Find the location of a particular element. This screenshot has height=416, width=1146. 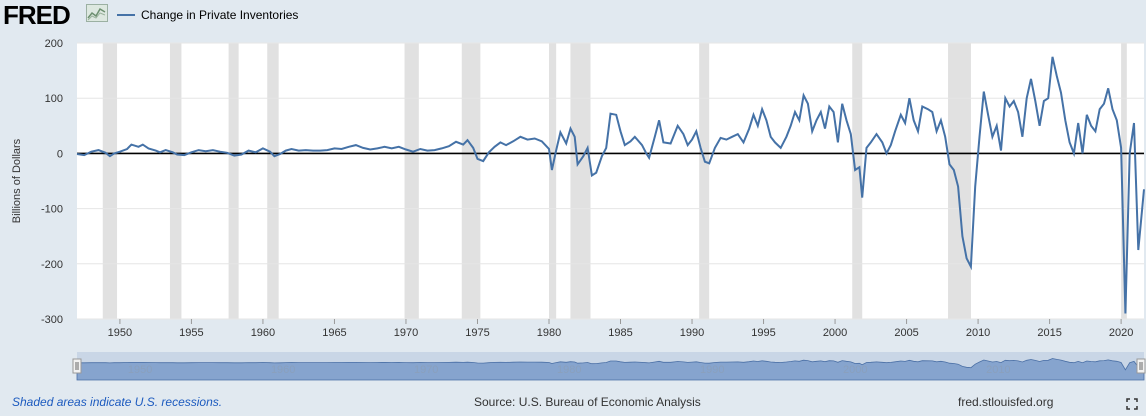

x-tick-label: 1950 is located at coordinates (120, 333).